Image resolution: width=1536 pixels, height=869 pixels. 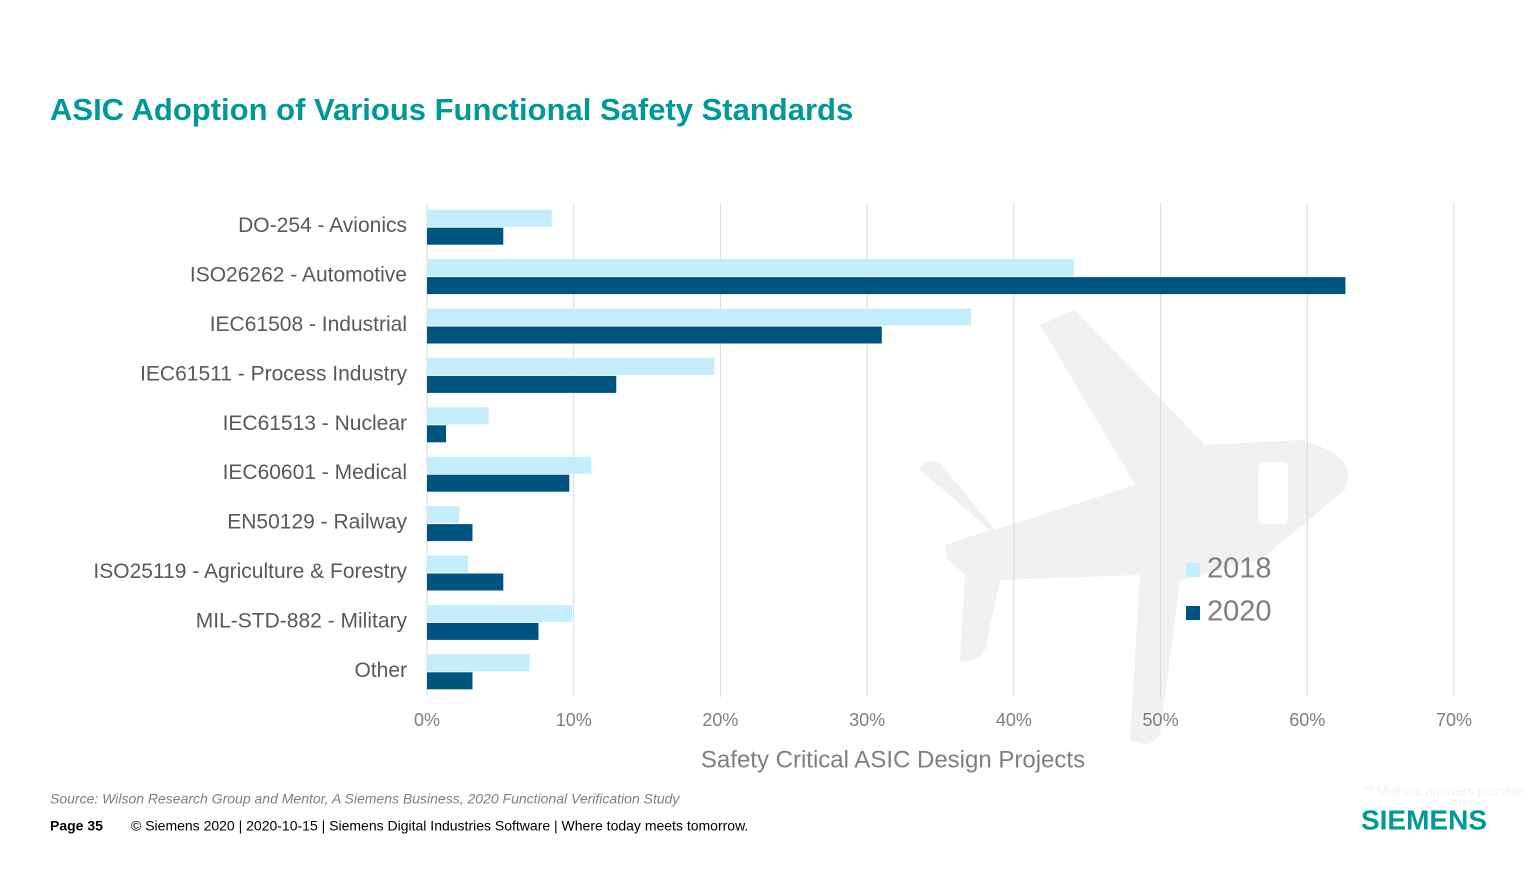 What do you see at coordinates (1454, 720) in the screenshot?
I see `x-tick-label: 70%` at bounding box center [1454, 720].